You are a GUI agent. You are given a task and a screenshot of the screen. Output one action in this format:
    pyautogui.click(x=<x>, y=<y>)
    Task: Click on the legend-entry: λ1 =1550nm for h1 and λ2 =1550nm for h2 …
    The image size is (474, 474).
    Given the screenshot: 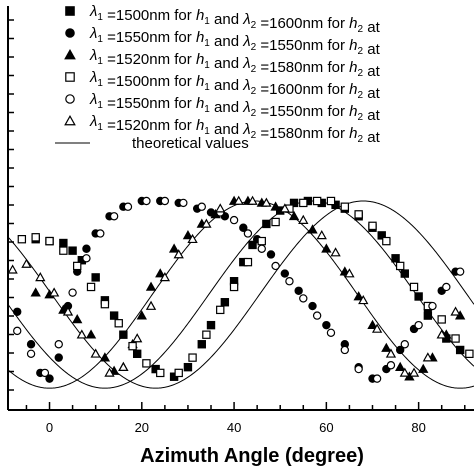 What is the action you would take?
    pyautogui.click(x=223, y=107)
    